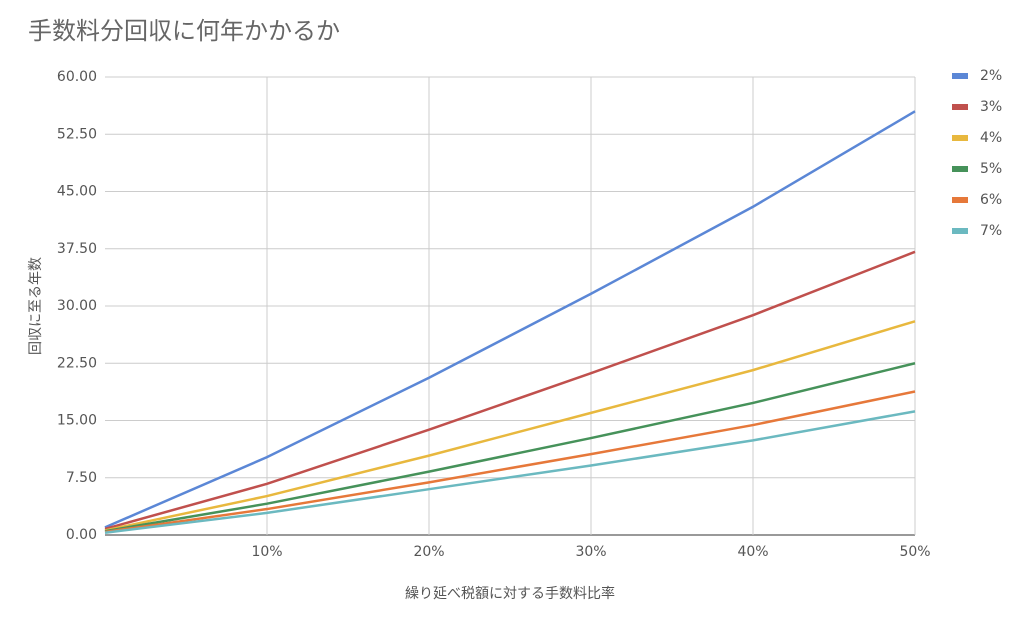  What do you see at coordinates (36, 306) in the screenshot?
I see `y-axis-label: 回収に至る年数` at bounding box center [36, 306].